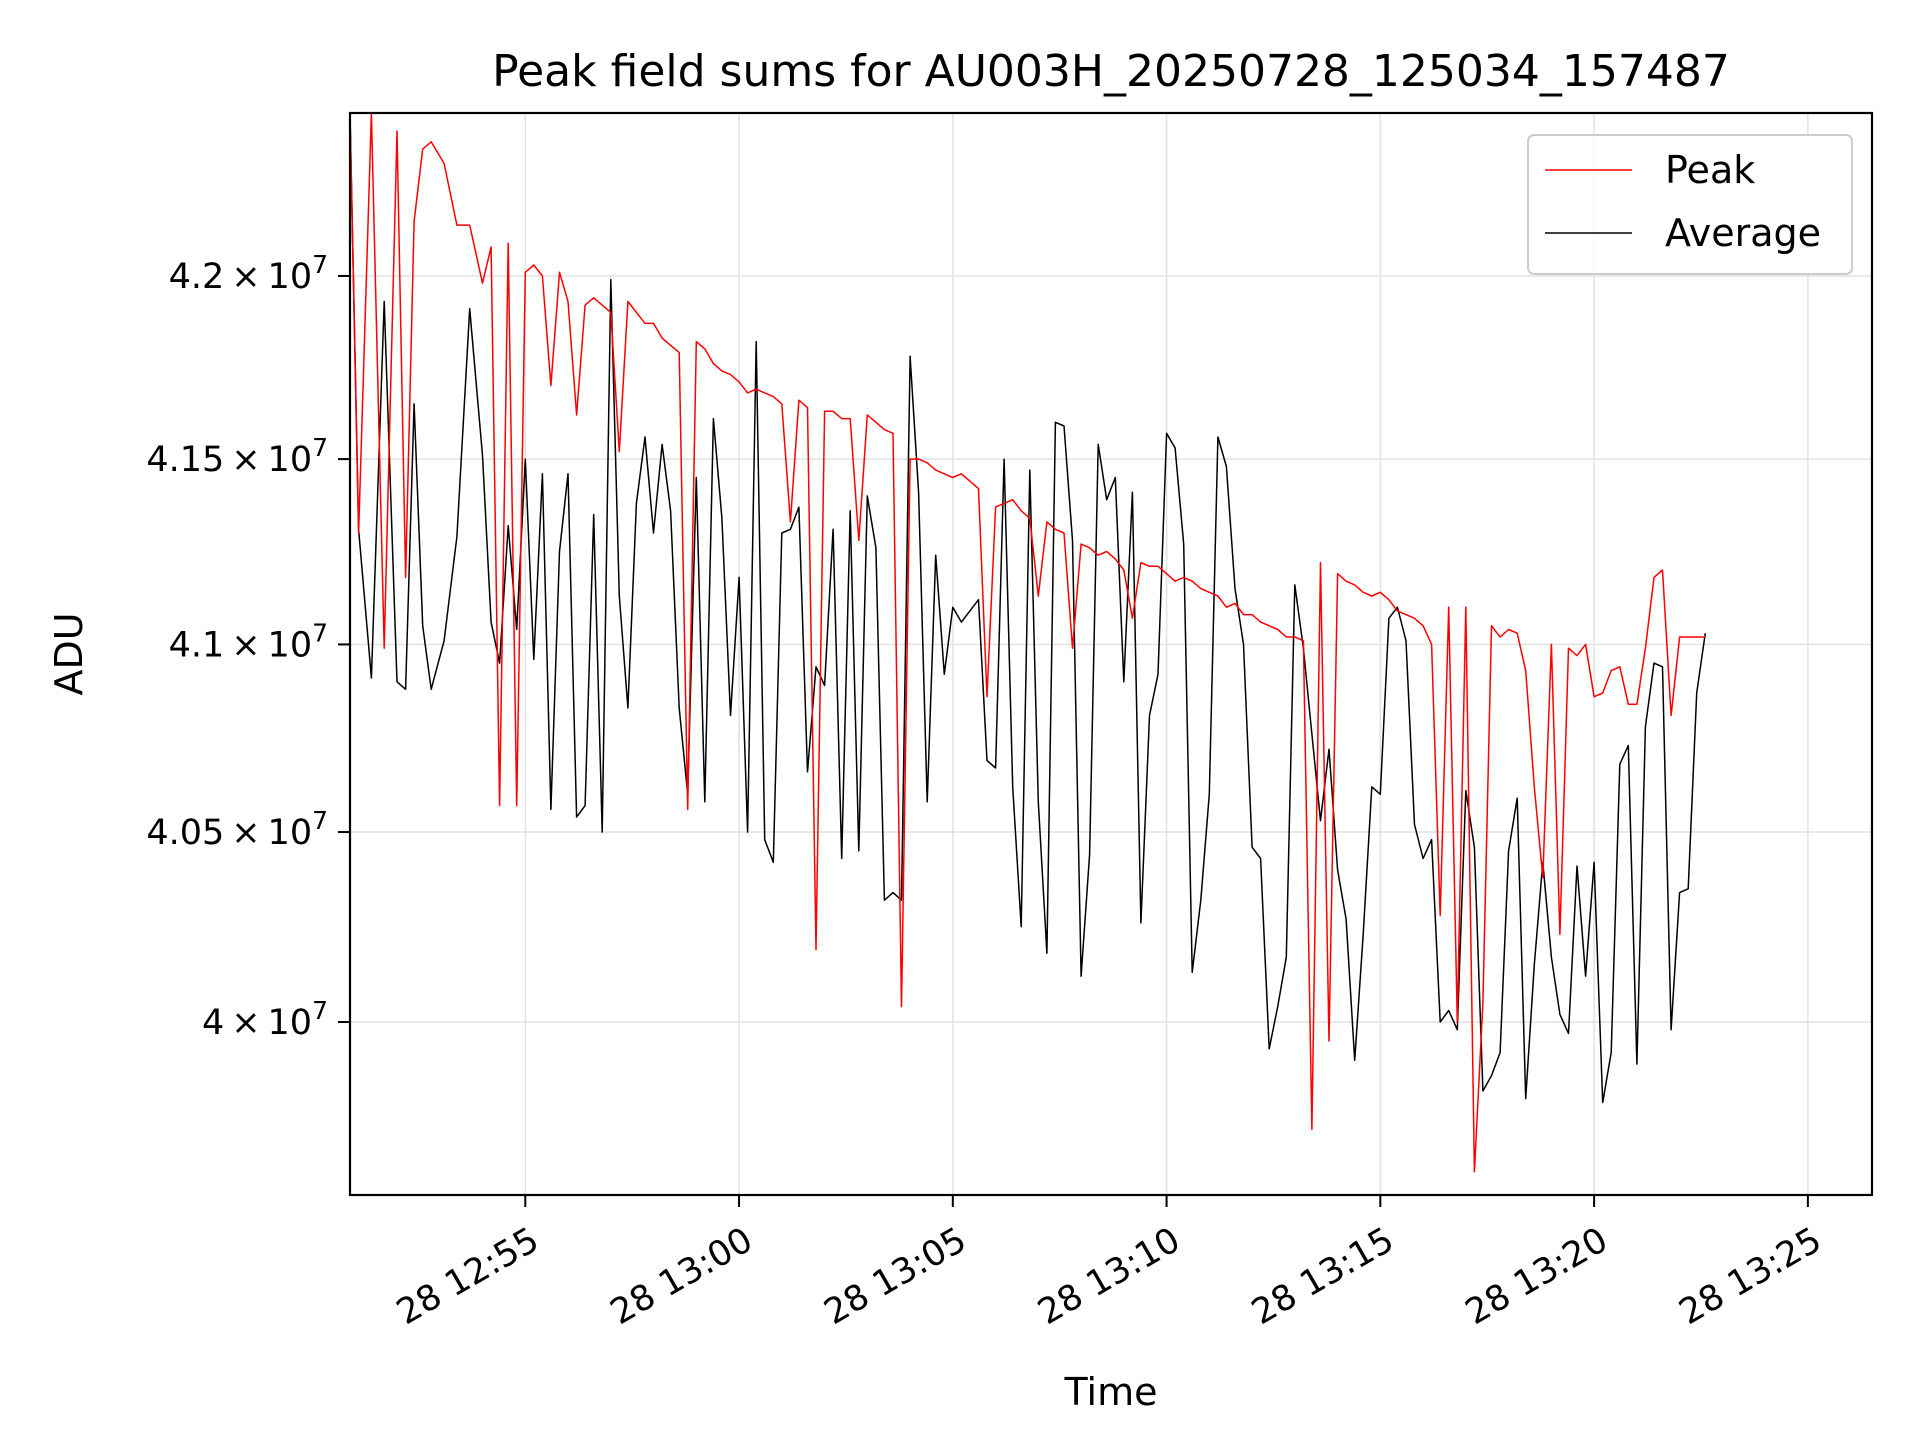 The image size is (1920, 1440). I want to click on legend-label-peak: Peak, so click(1710, 170).